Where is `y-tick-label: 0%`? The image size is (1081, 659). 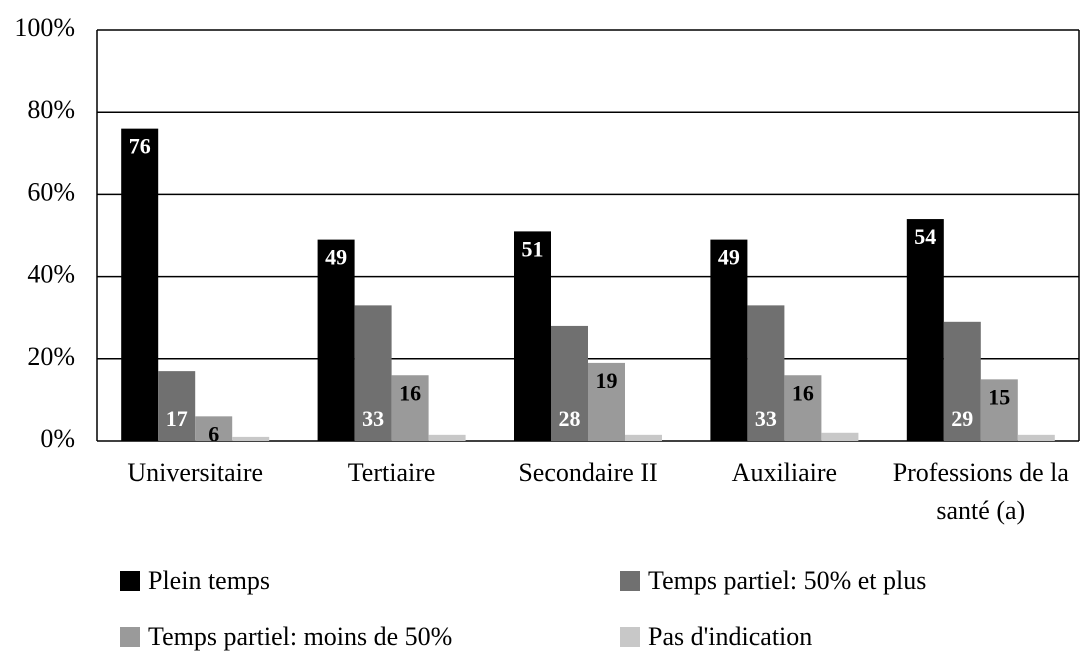 y-tick-label: 0% is located at coordinates (57, 438).